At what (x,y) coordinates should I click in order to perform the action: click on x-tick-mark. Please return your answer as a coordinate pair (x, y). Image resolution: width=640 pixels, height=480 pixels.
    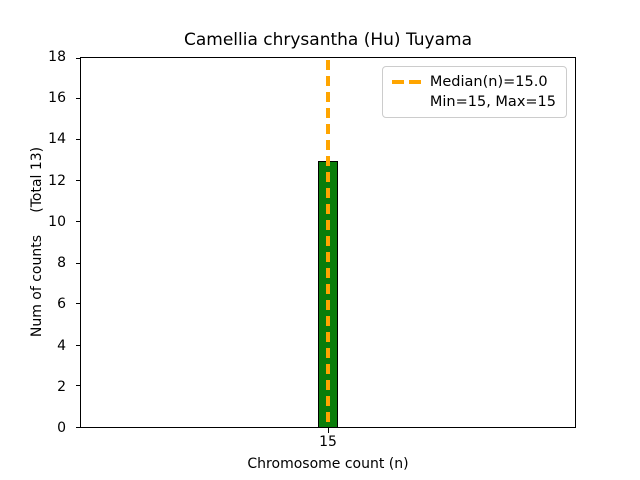
    Looking at the image, I should click on (328, 430).